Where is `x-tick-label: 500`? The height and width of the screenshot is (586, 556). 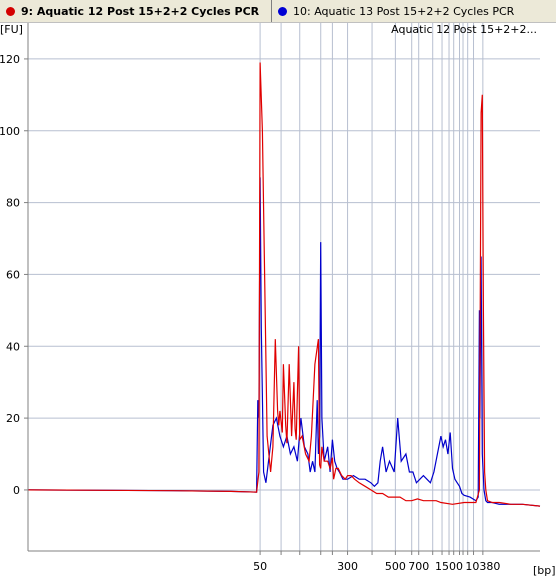 x-tick-label: 500 is located at coordinates (395, 566).